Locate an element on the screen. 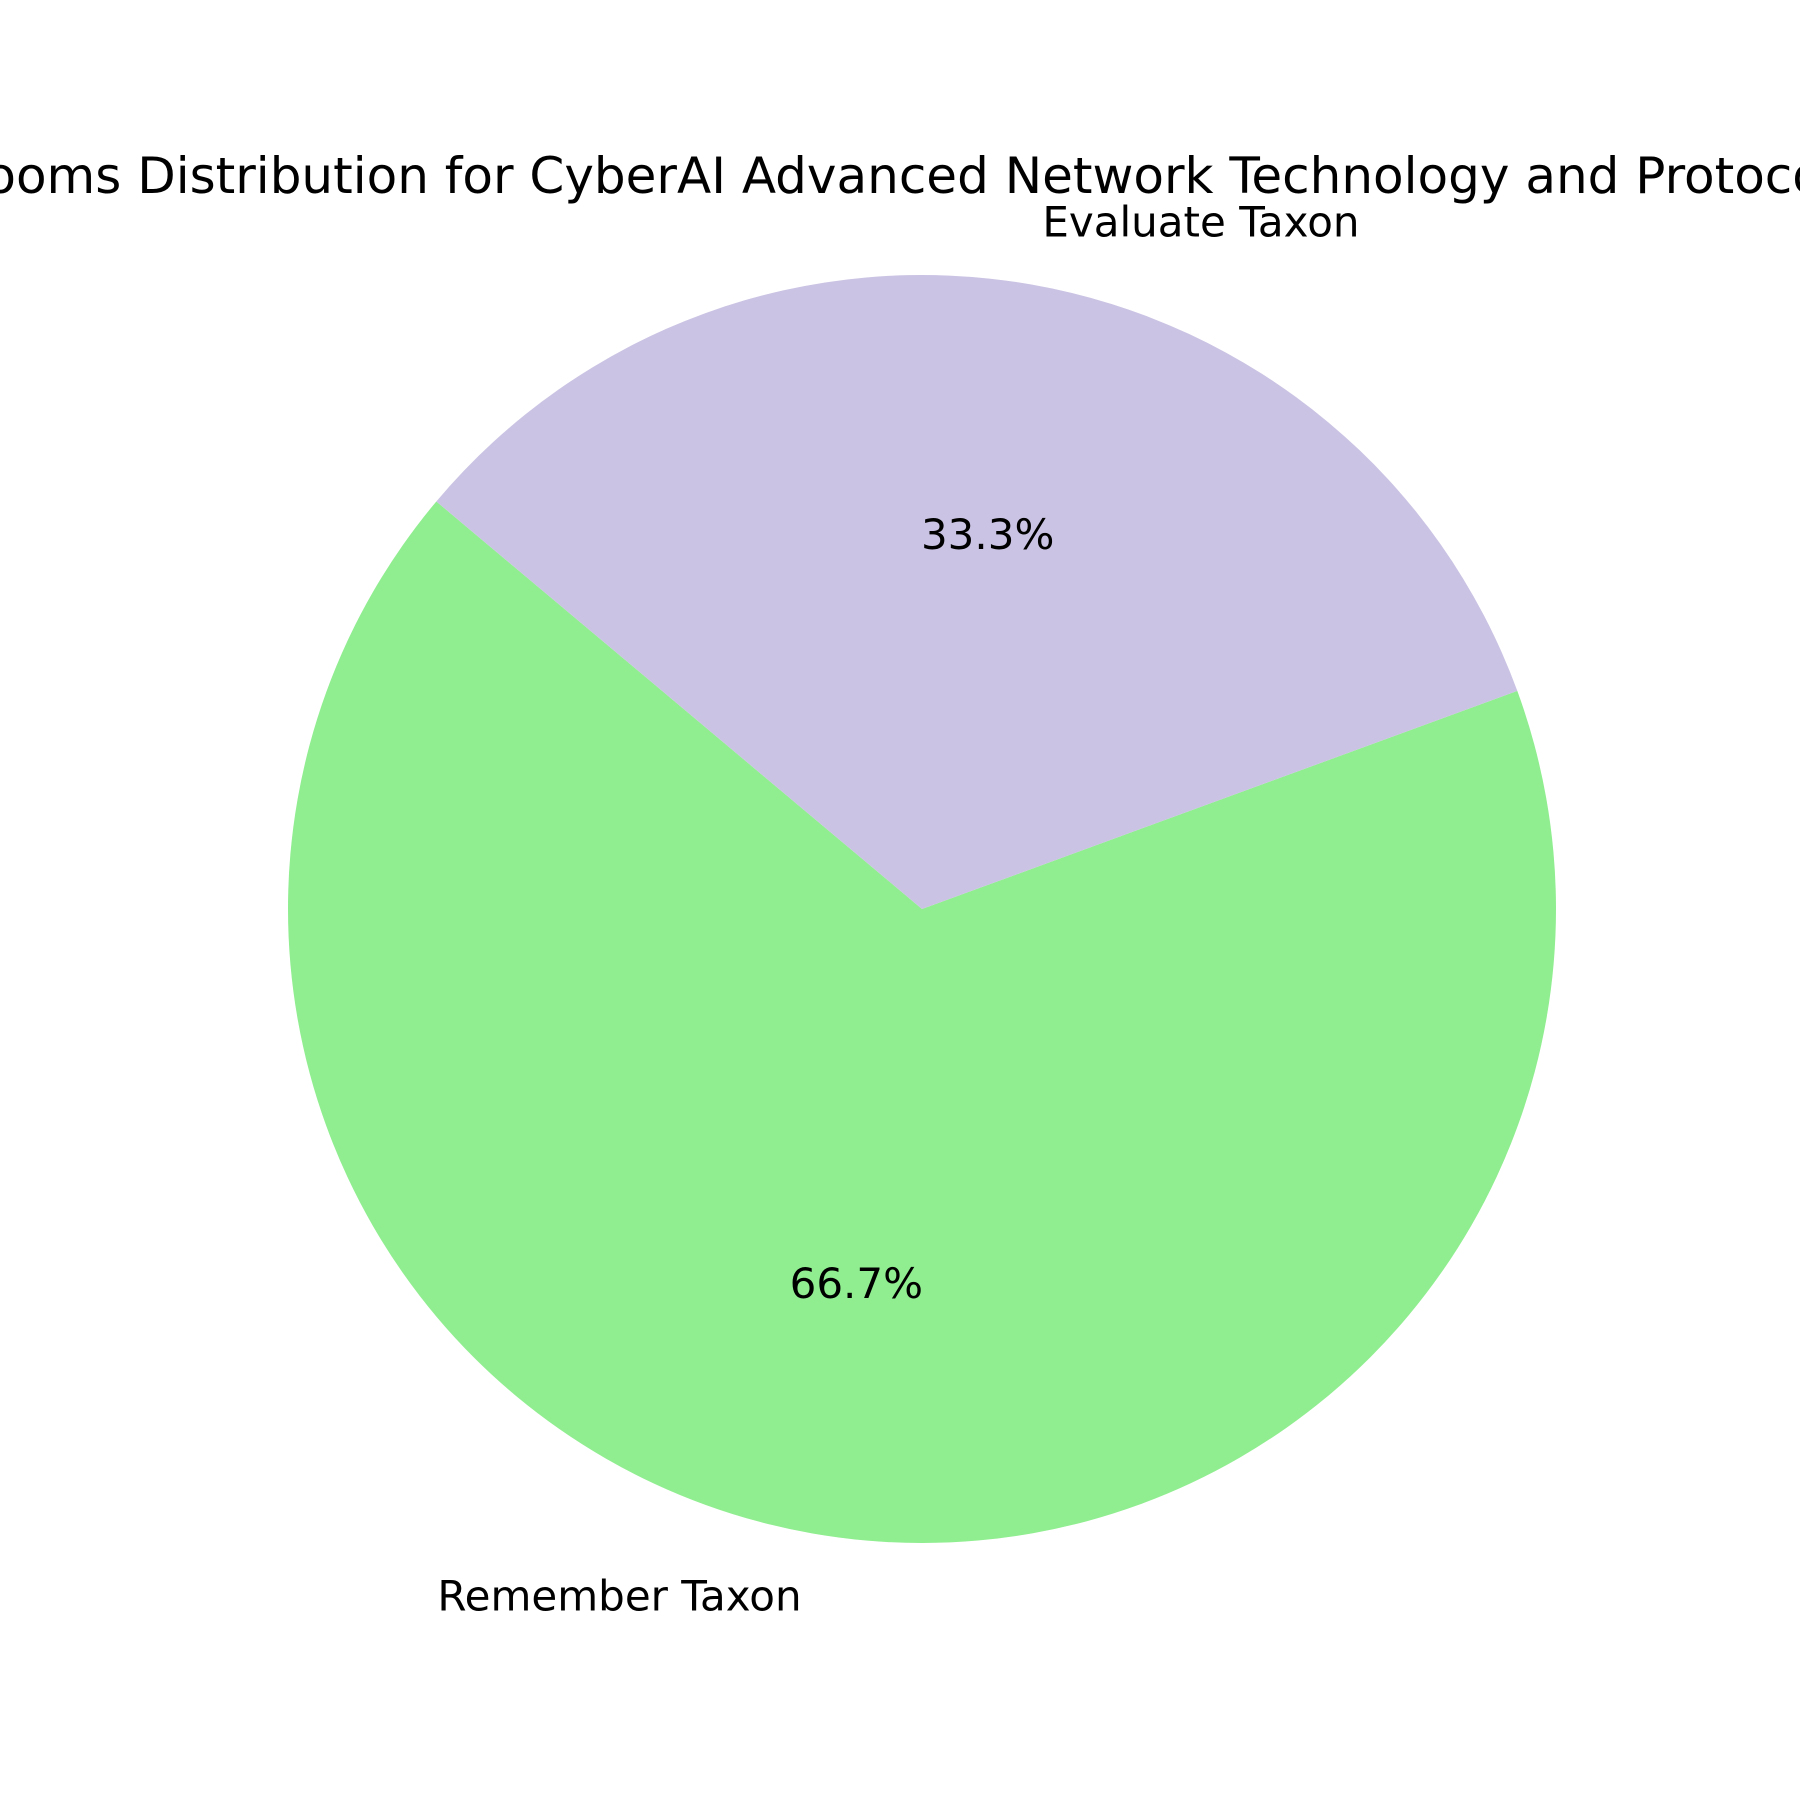 The height and width of the screenshot is (1800, 1800). pie-percent-label-remember-taxon: 66.7% is located at coordinates (856, 1283).